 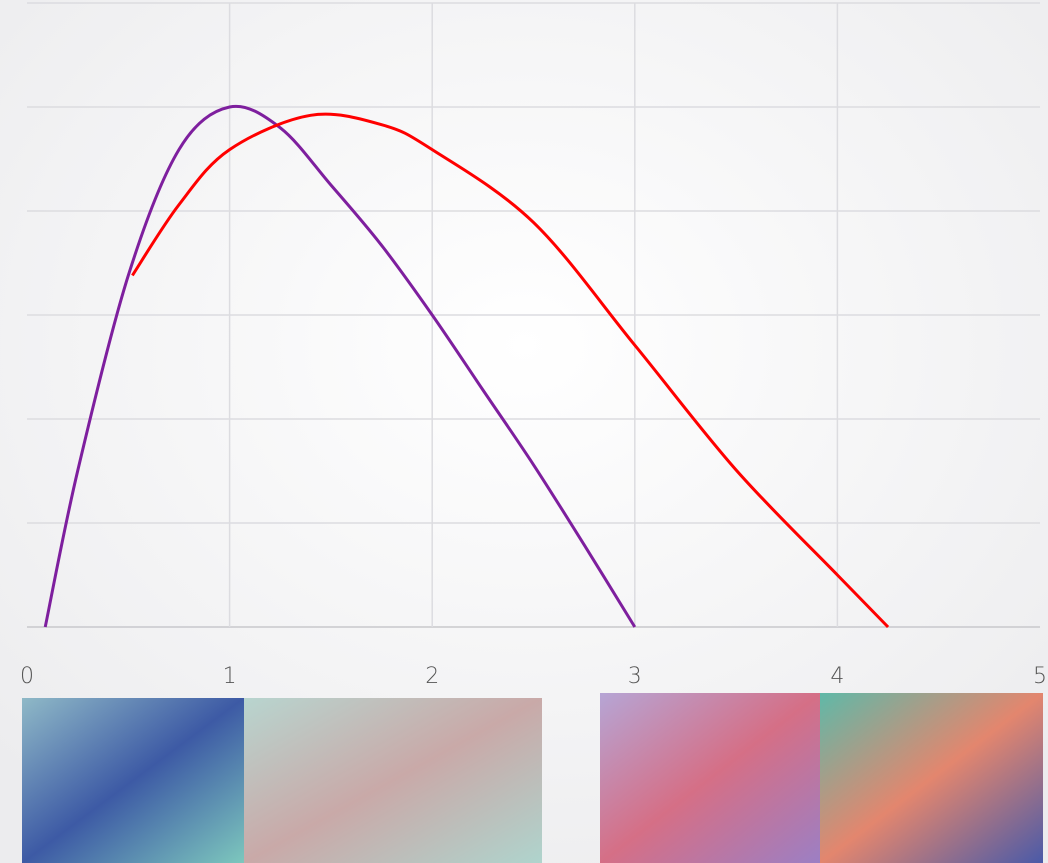 I want to click on x-tick-label: 5, so click(x=1040, y=676).